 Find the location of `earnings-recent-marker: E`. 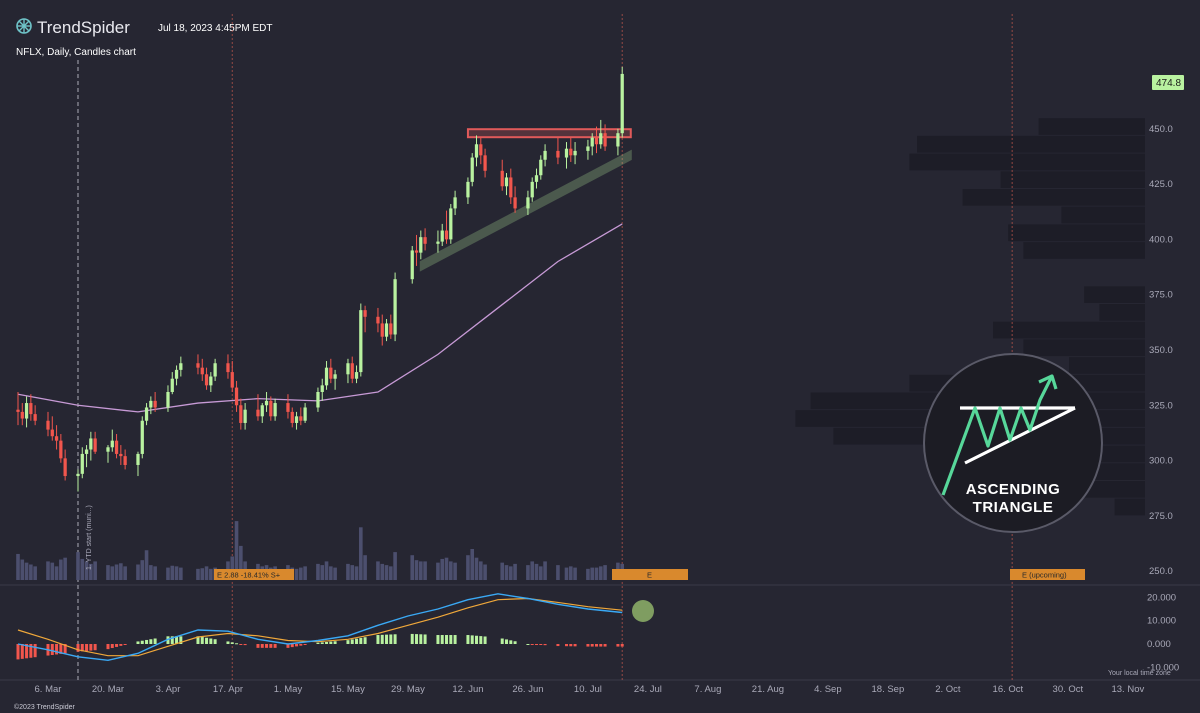

earnings-recent-marker: E is located at coordinates (650, 574).